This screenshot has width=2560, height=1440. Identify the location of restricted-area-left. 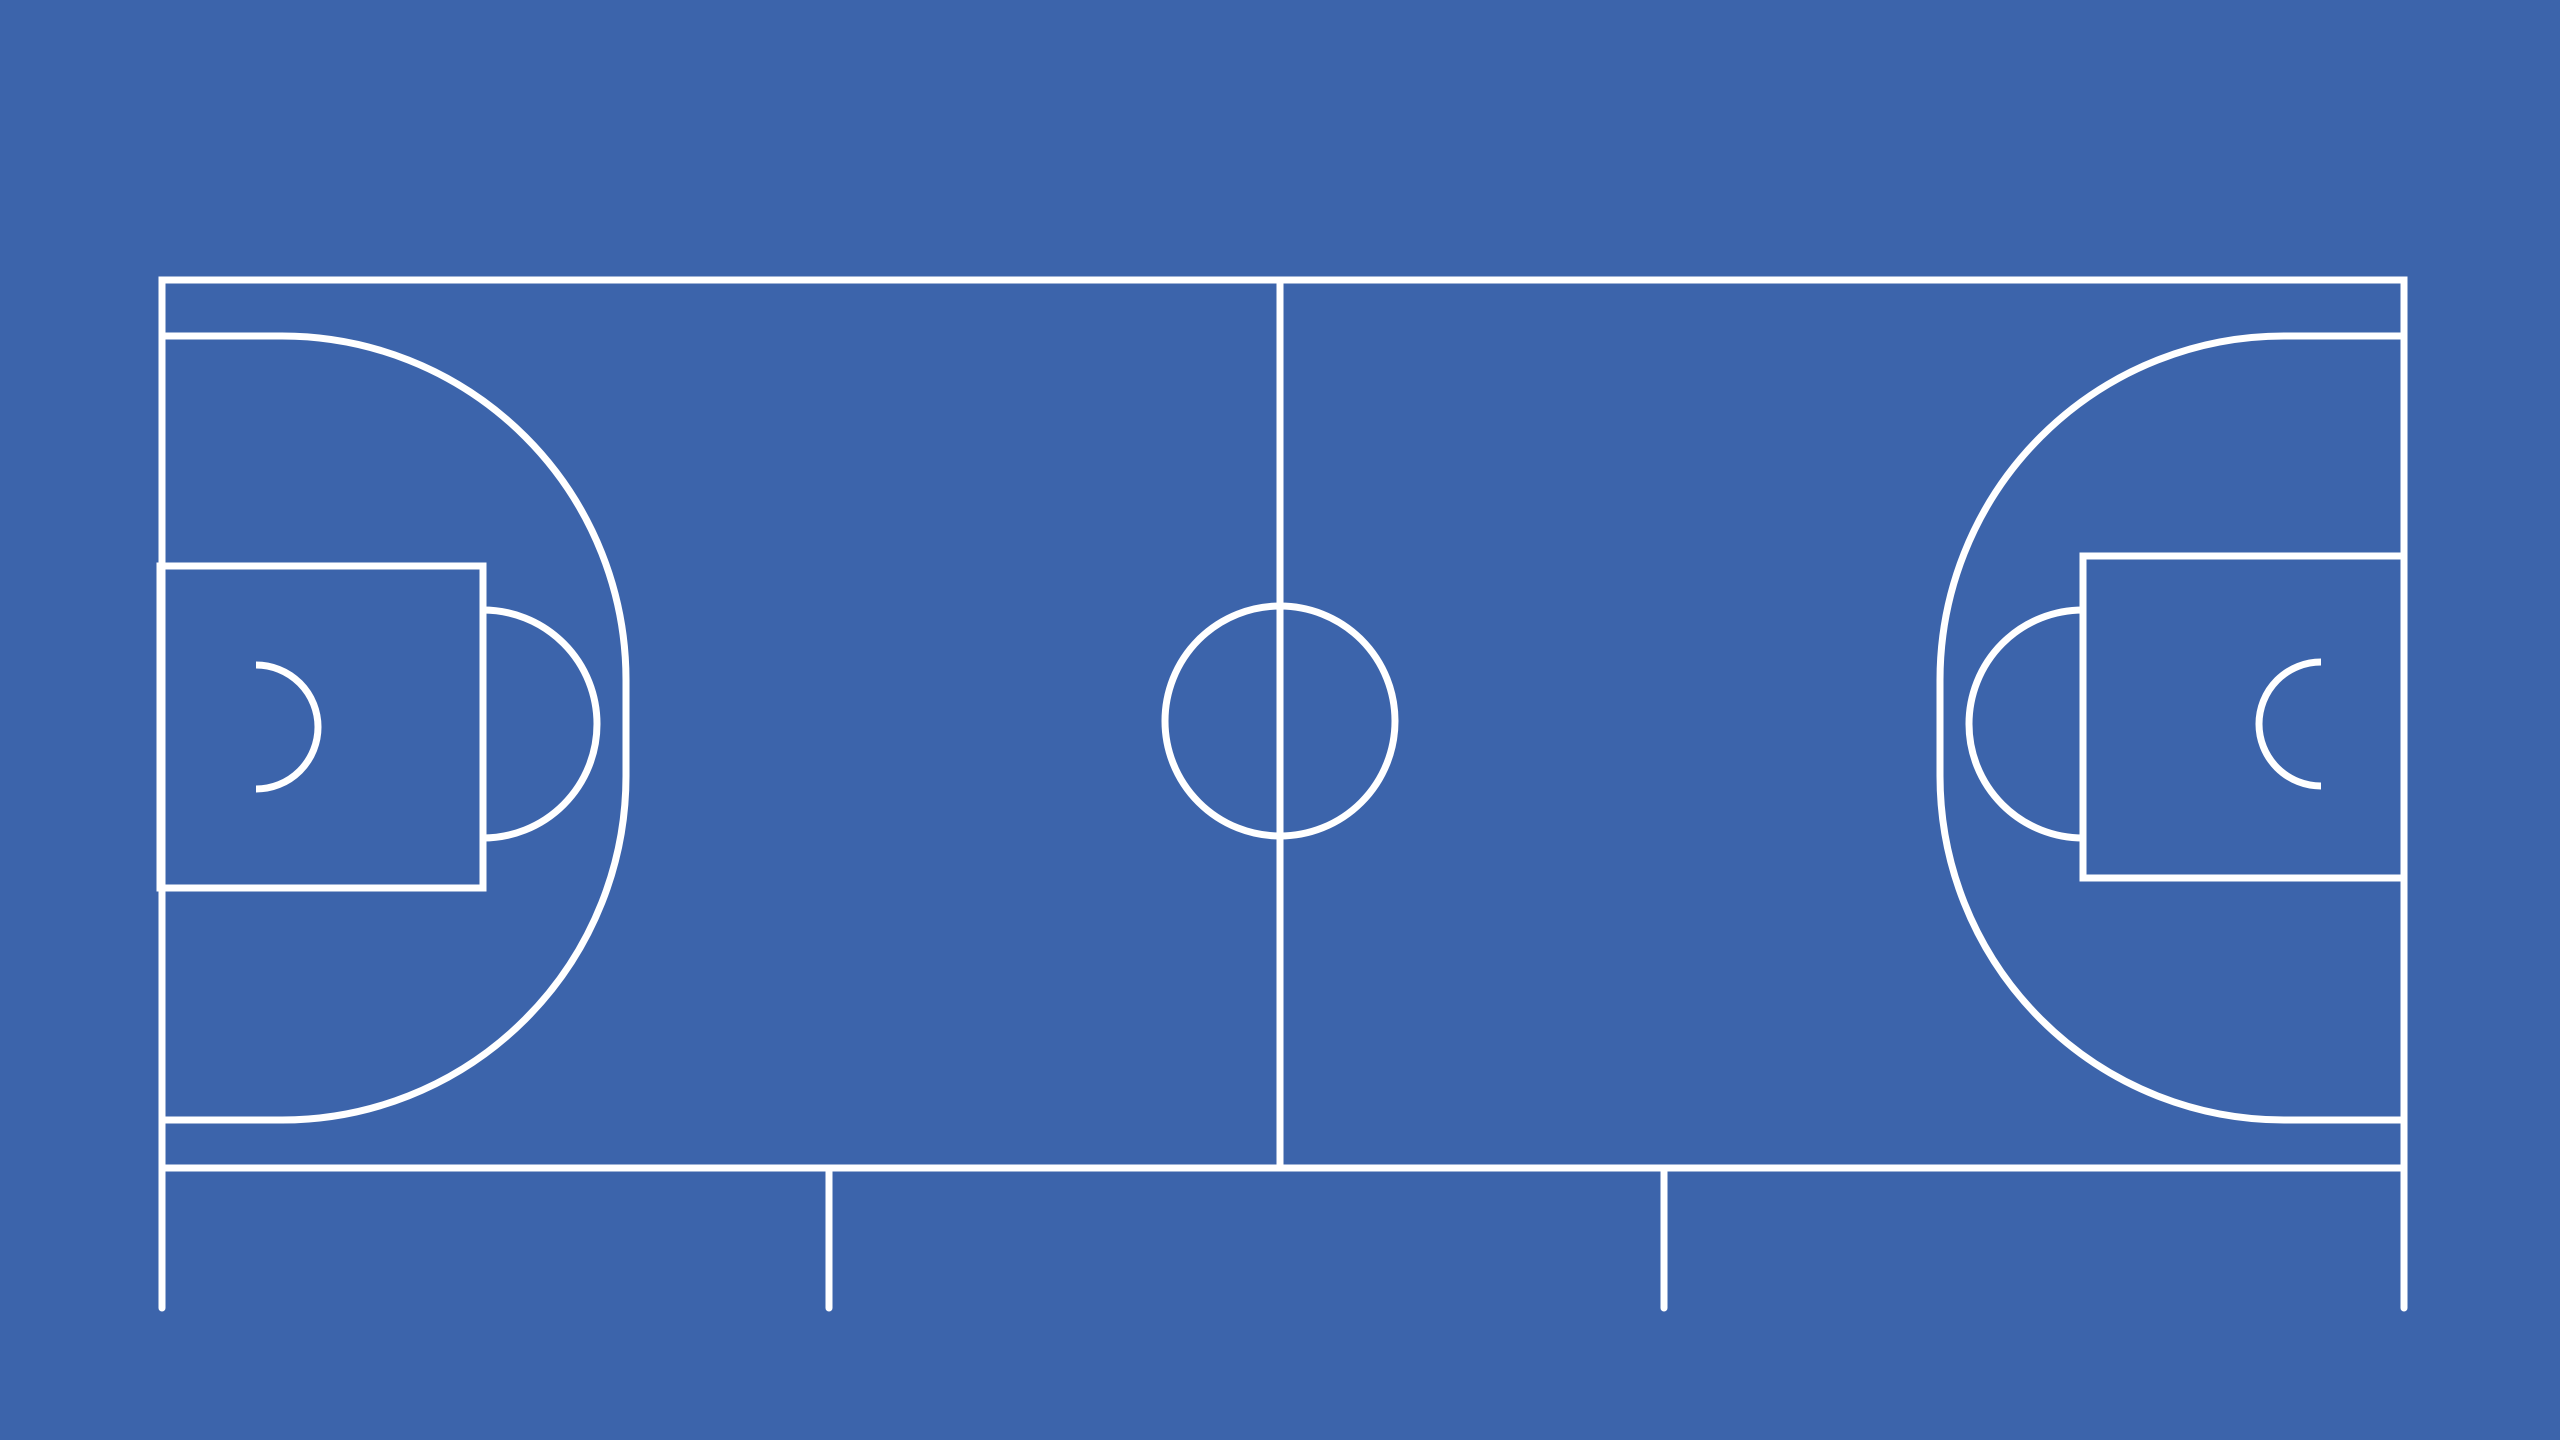
(288, 727).